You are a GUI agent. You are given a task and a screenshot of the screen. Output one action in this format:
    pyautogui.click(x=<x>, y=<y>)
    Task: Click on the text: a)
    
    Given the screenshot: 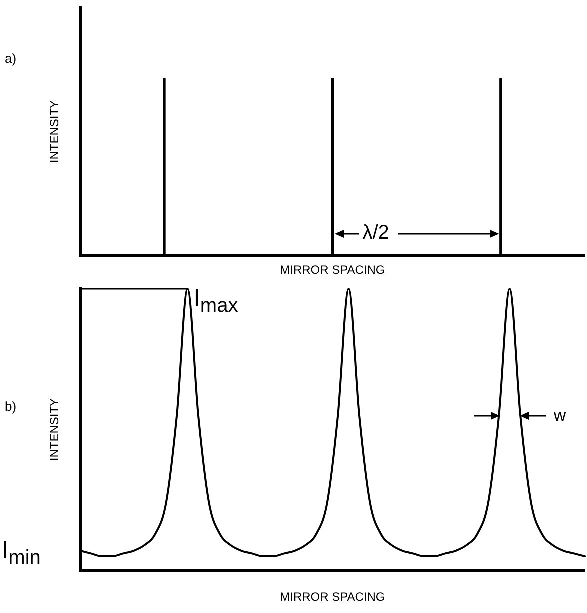 What is the action you would take?
    pyautogui.click(x=11, y=58)
    